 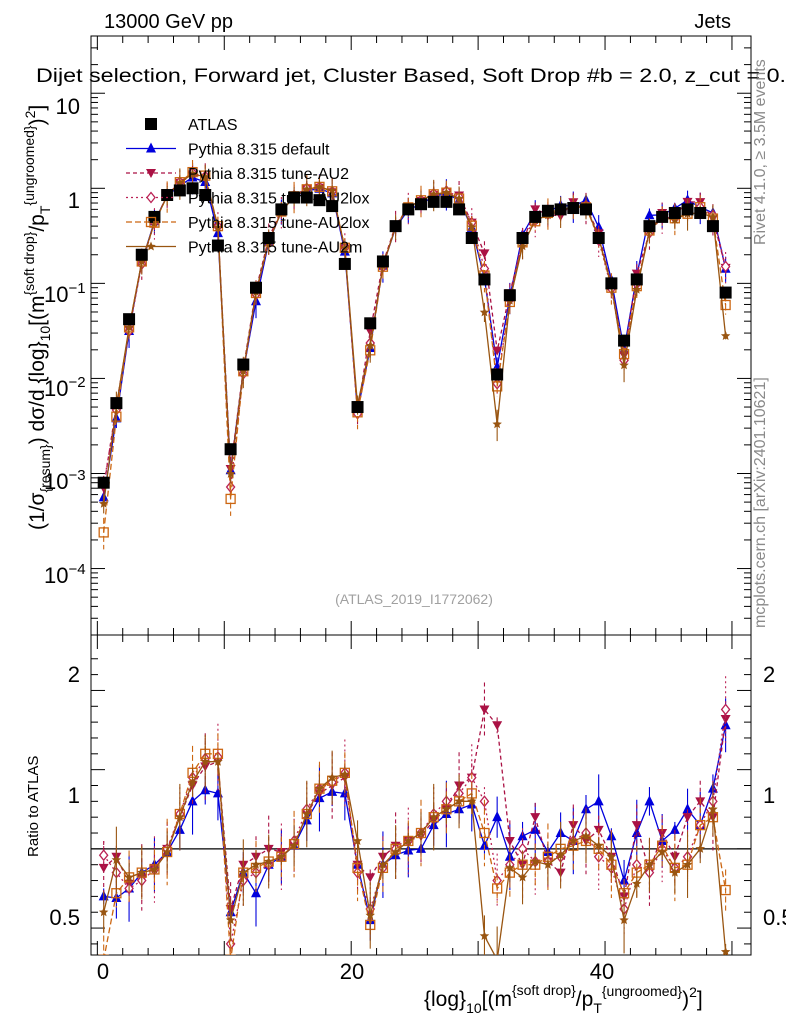 What do you see at coordinates (68, 106) in the screenshot?
I see `y-main-tick-label: 10` at bounding box center [68, 106].